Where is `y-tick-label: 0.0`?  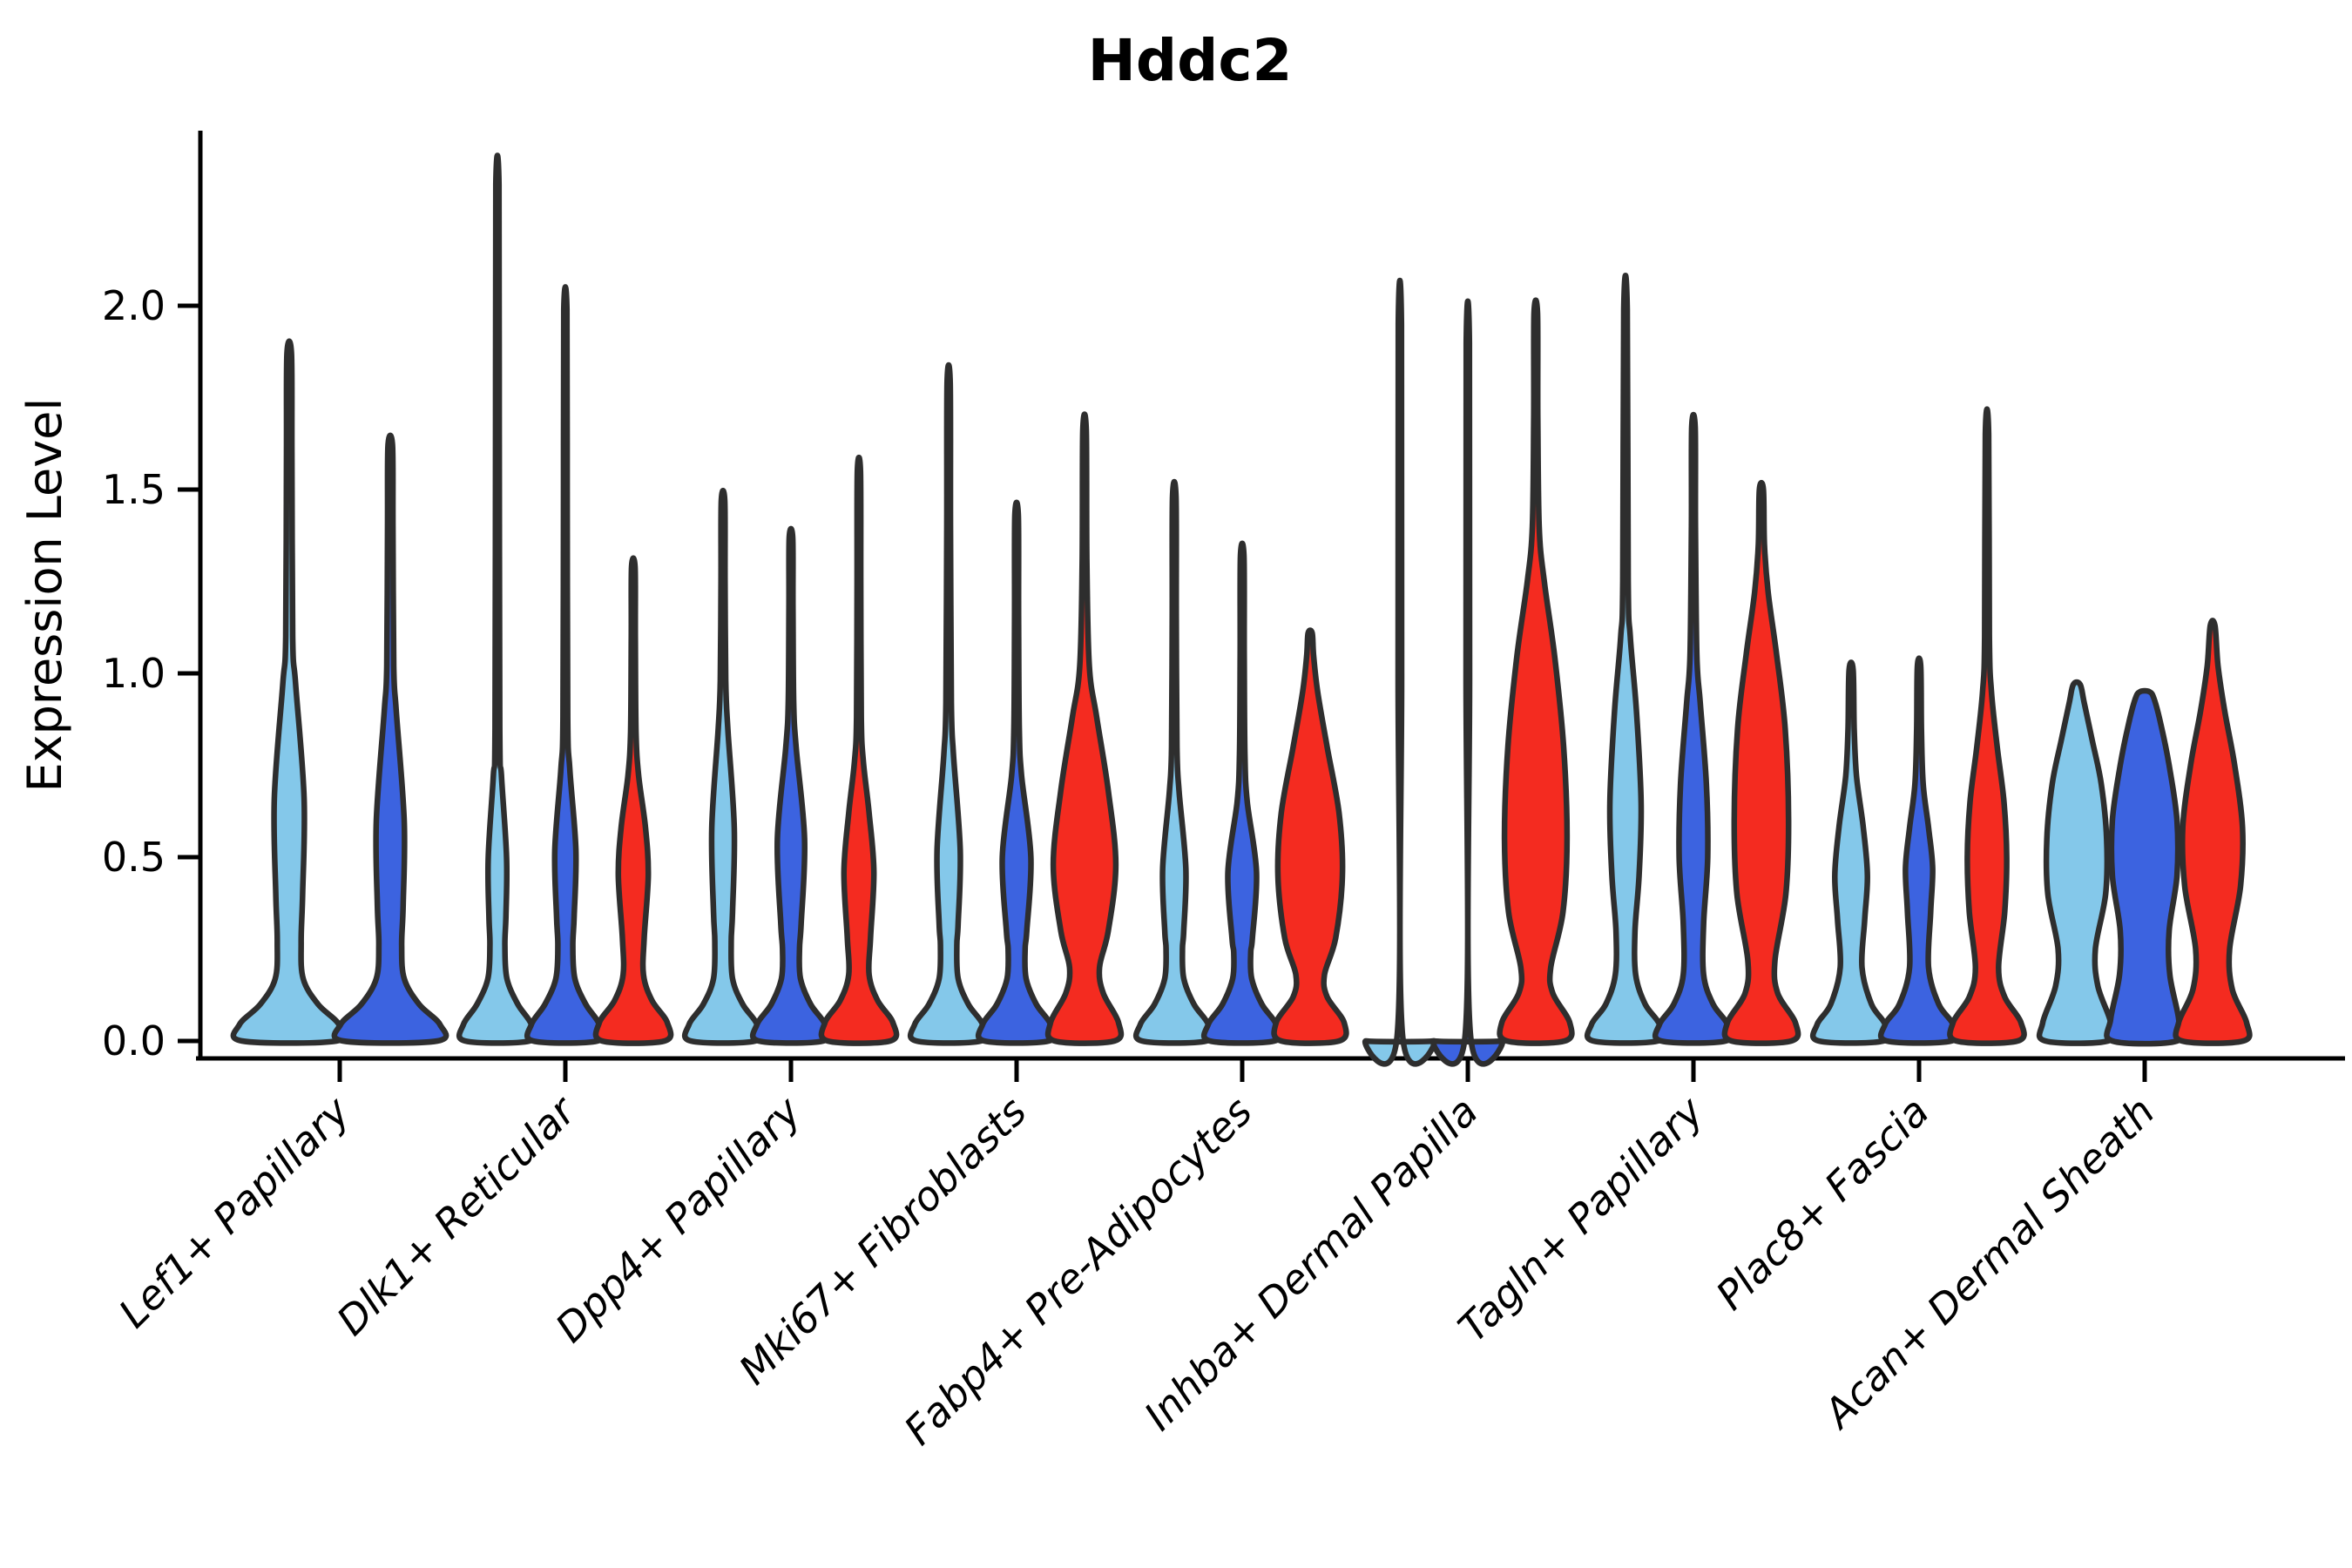
y-tick-label: 0.0 is located at coordinates (134, 1040).